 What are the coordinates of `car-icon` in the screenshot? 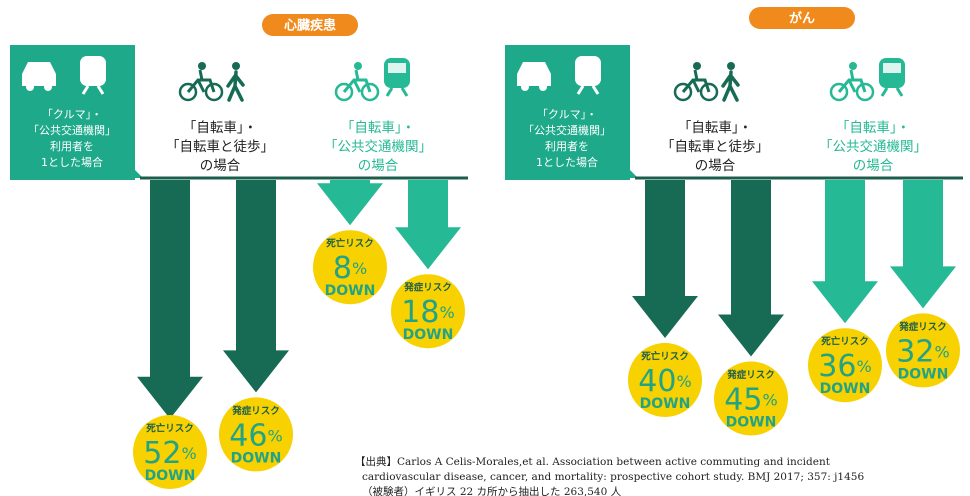 It's located at (39, 76).